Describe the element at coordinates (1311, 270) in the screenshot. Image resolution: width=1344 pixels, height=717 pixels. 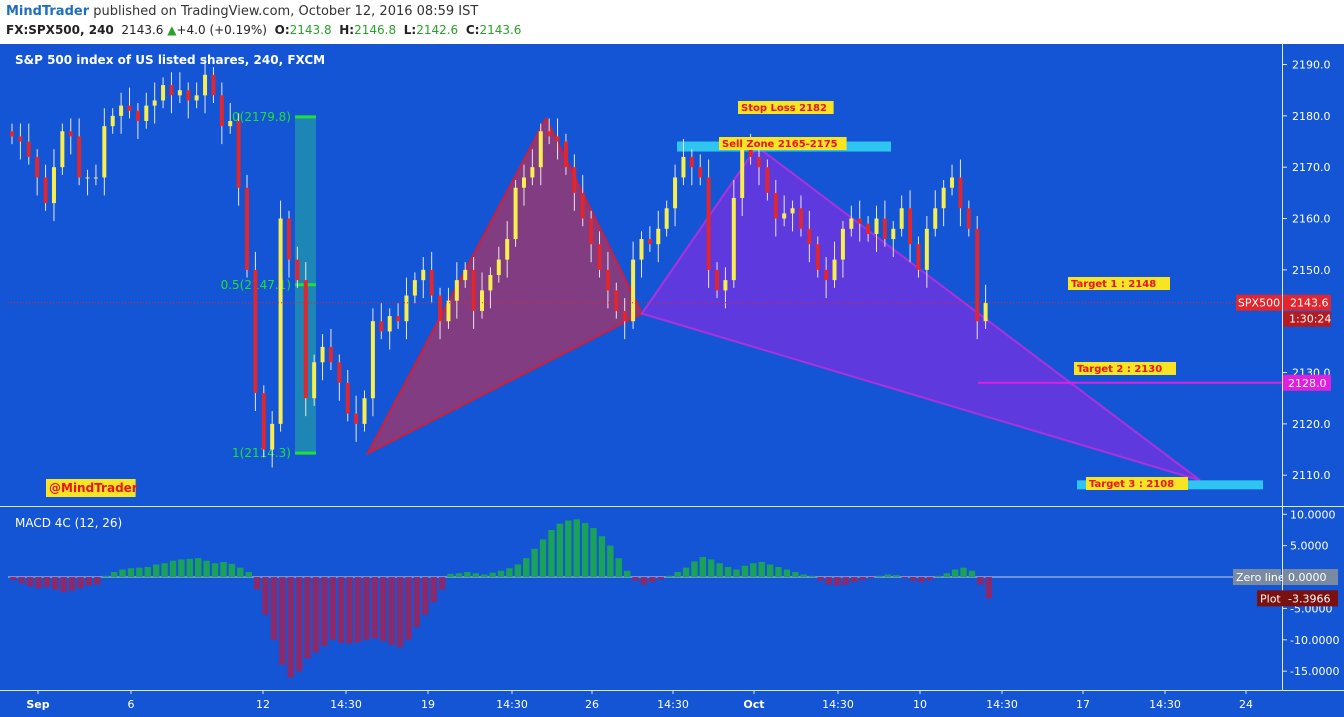
I see `y-tick-label: 2150.0` at that location.